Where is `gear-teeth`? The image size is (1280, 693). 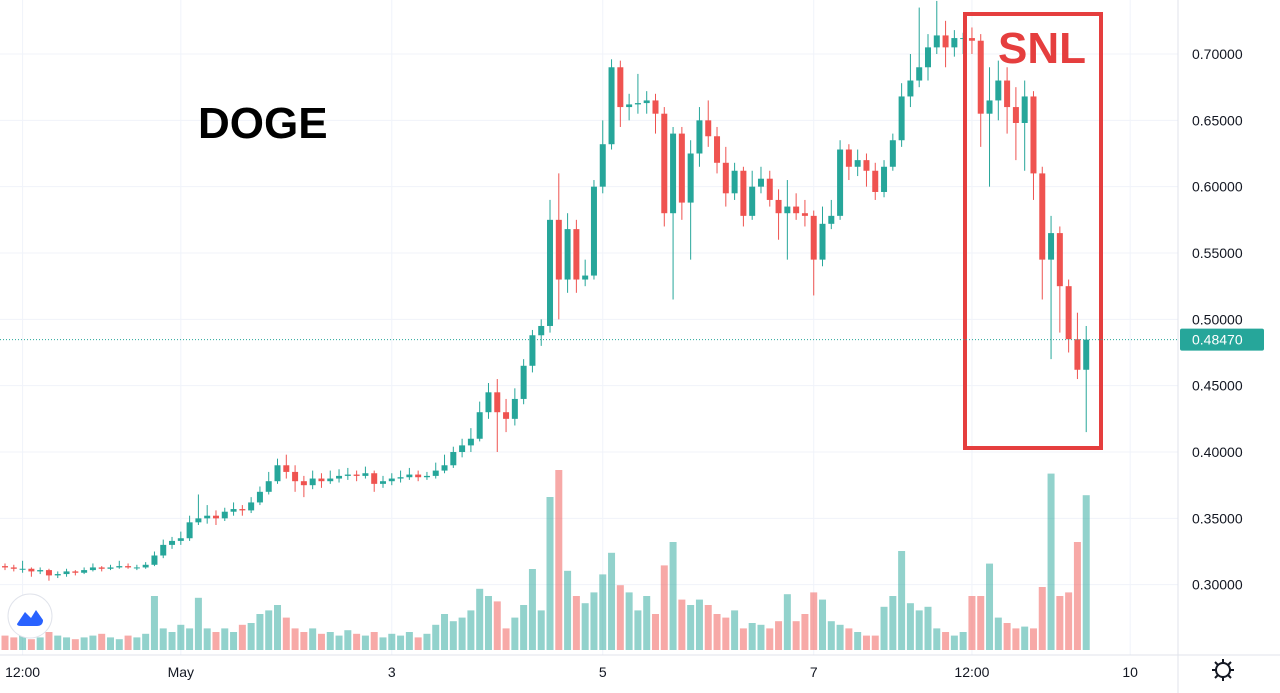 gear-teeth is located at coordinates (1223, 670).